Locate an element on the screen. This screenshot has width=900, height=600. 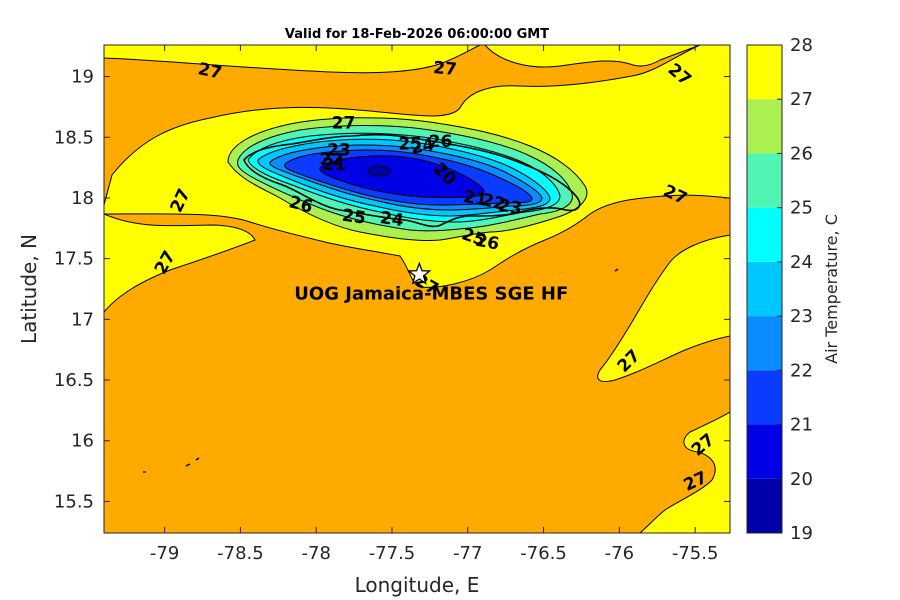
x-tick-label: -76.5 is located at coordinates (543, 553).